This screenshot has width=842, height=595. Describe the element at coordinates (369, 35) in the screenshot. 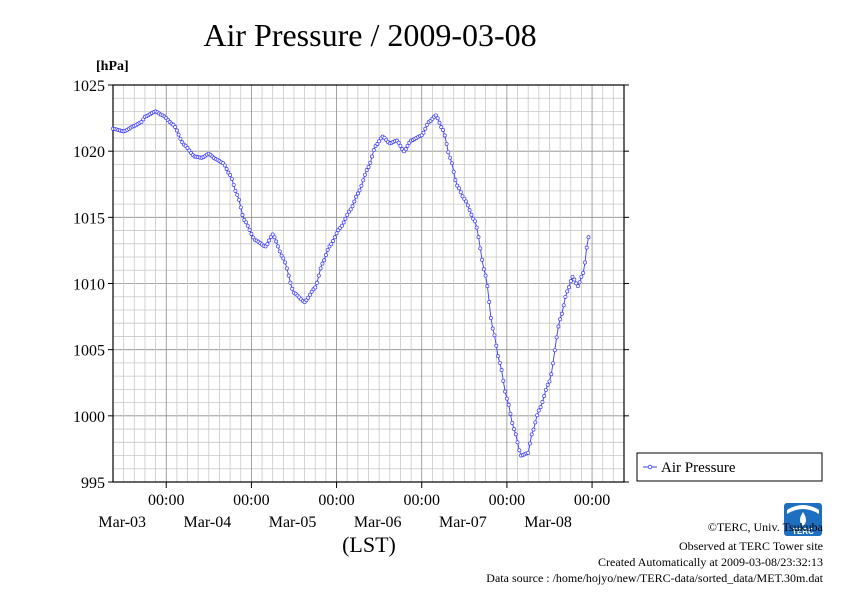

I see `chart-title: Air Pressure / 2009-03-08` at that location.